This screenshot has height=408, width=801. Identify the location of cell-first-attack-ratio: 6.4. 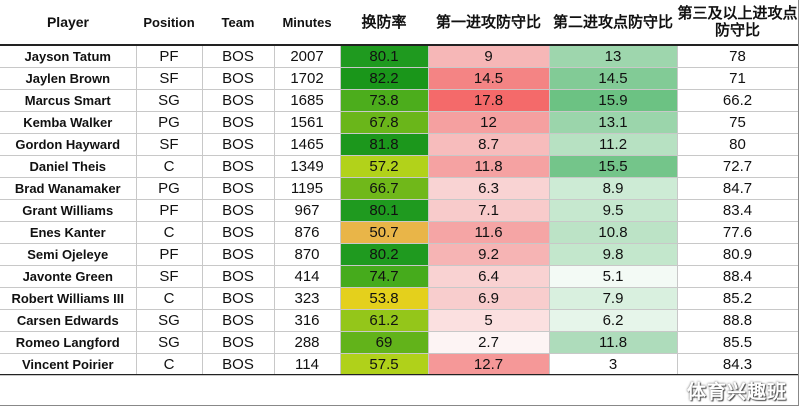
(489, 276).